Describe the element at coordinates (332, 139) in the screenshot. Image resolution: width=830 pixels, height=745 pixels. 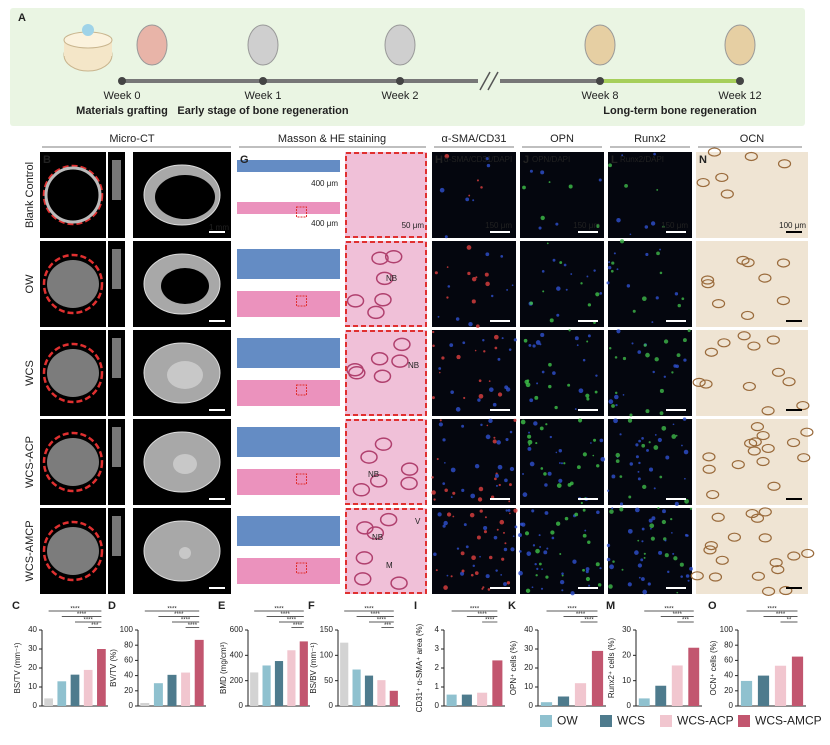
I see `column-header: Masson & HE staining` at that location.